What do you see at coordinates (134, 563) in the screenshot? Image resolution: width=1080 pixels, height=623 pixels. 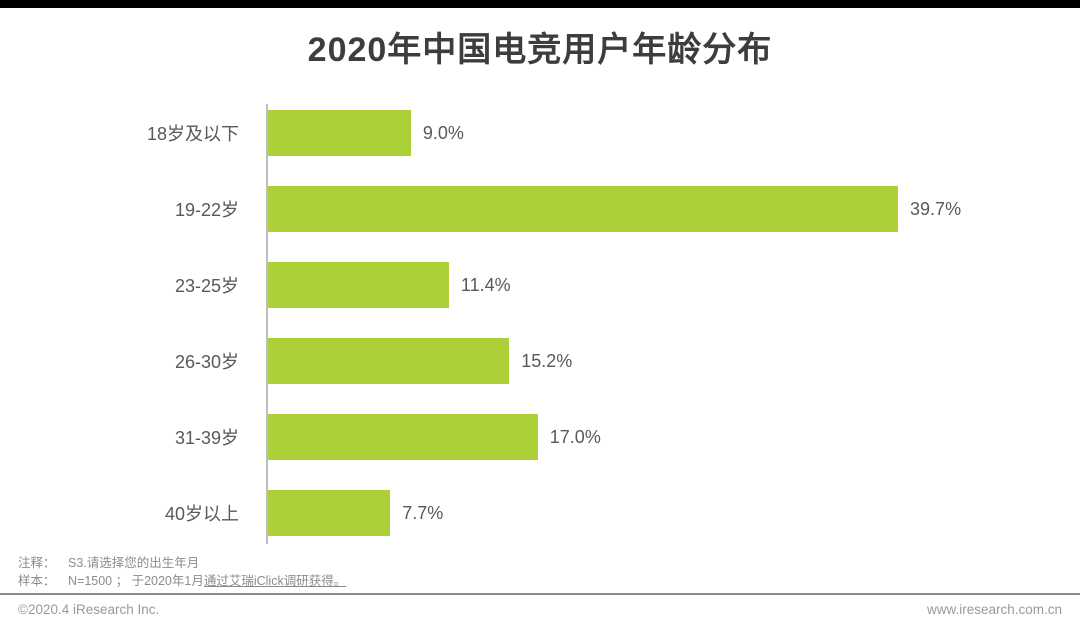 I see `note-text: S3.请选择您的出生年月` at bounding box center [134, 563].